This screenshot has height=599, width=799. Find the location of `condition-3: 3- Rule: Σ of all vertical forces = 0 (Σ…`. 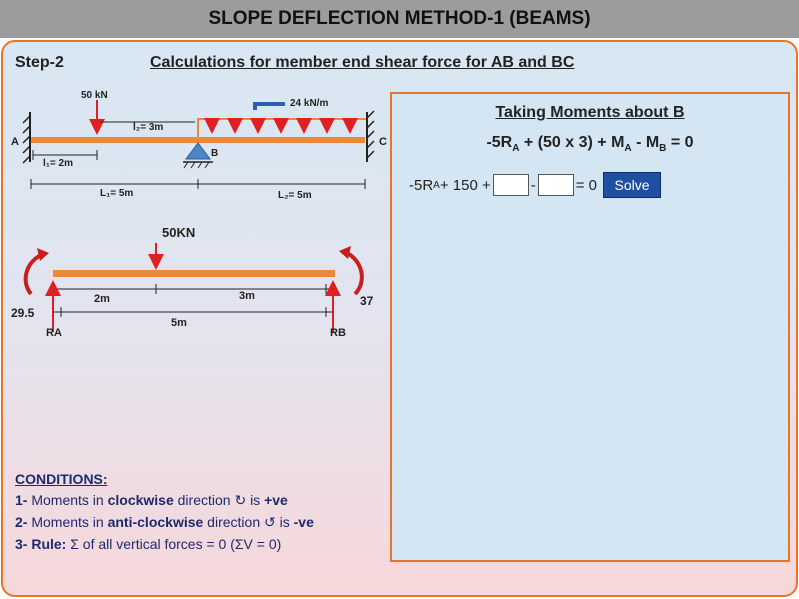

condition-3: 3- Rule: Σ of all vertical forces = 0 (Σ… is located at coordinates (148, 544).